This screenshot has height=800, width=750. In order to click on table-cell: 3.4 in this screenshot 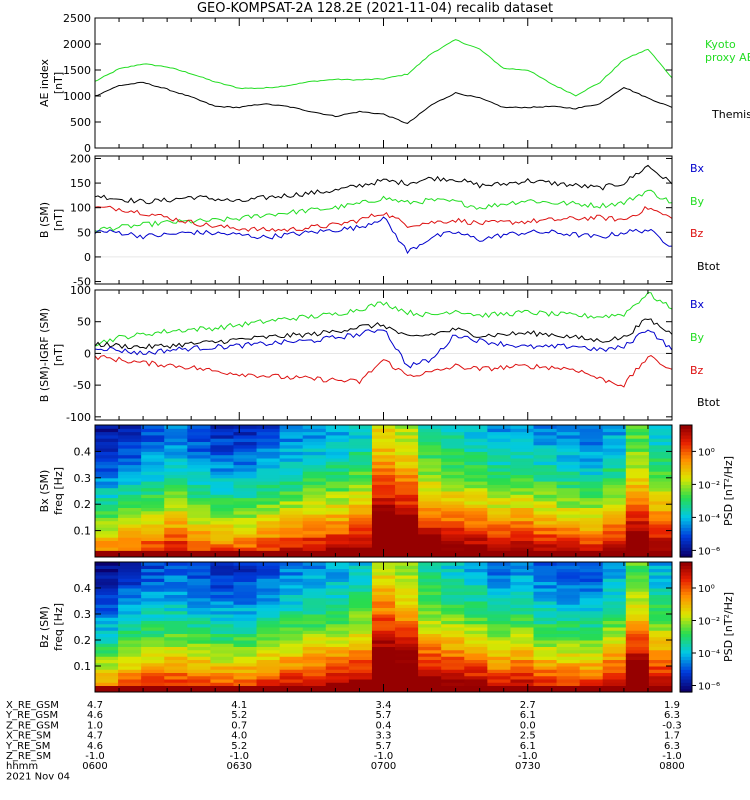, I will do `click(384, 705)`.